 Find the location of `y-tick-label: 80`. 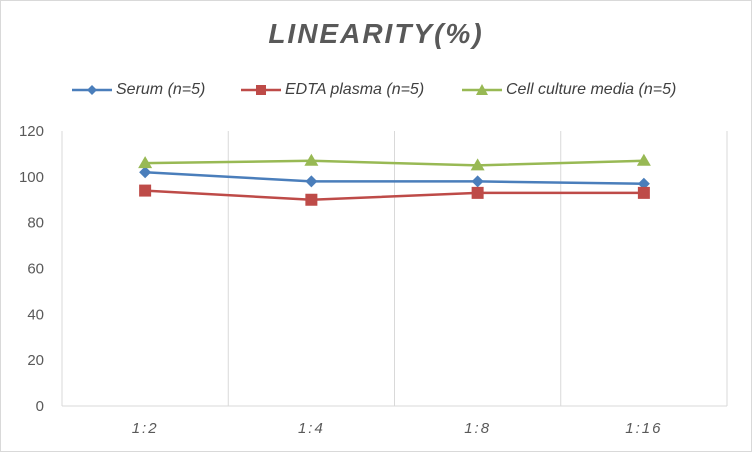

y-tick-label: 80 is located at coordinates (35, 223).